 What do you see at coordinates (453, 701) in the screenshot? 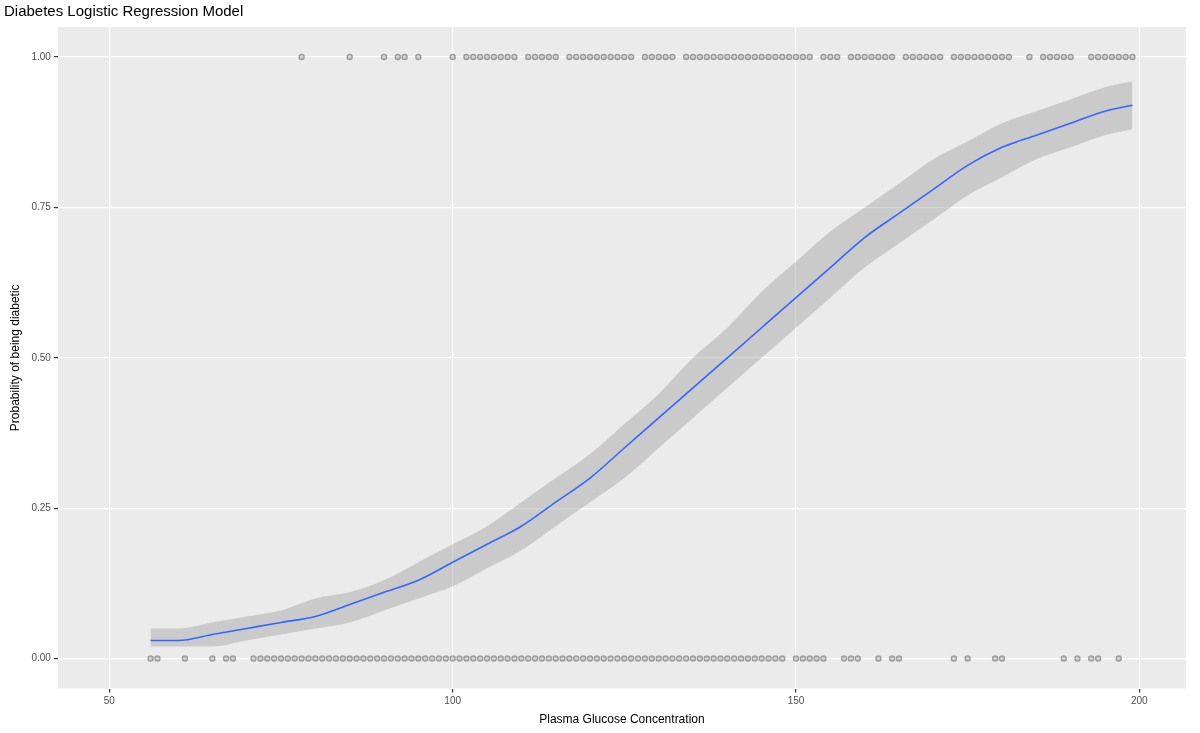
I see `x-tick-label: 100` at bounding box center [453, 701].